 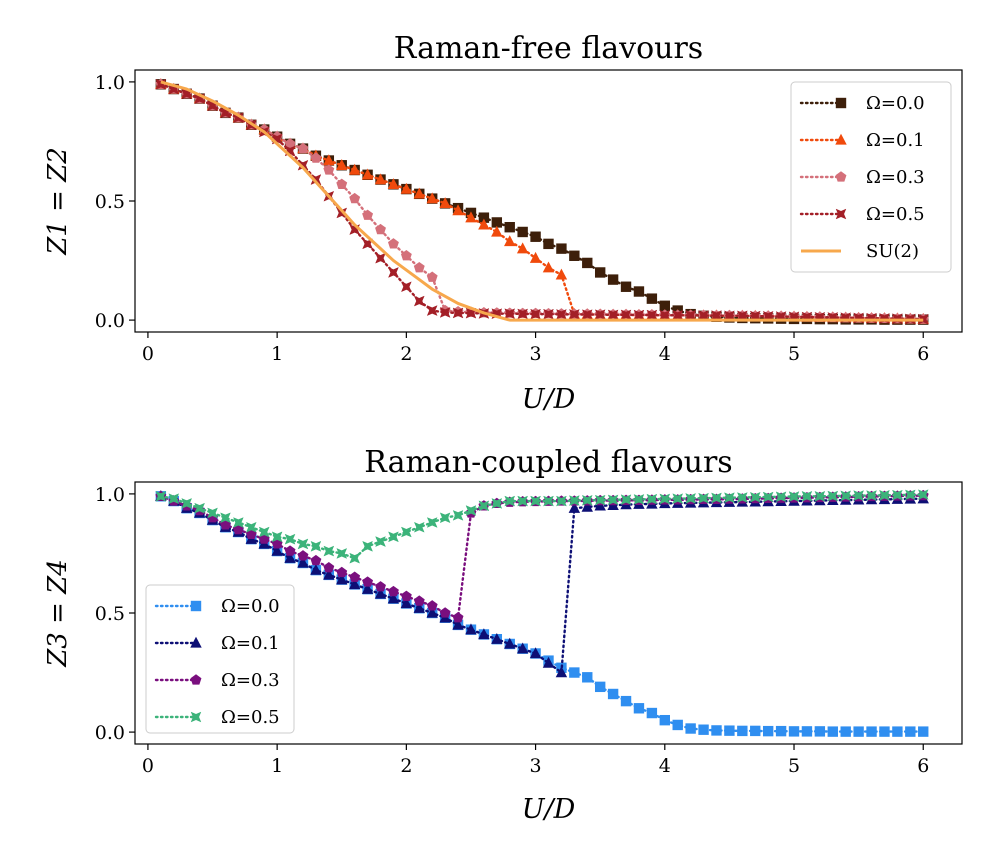 What do you see at coordinates (250, 643) in the screenshot?
I see `legend-label: Ω=0.1` at bounding box center [250, 643].